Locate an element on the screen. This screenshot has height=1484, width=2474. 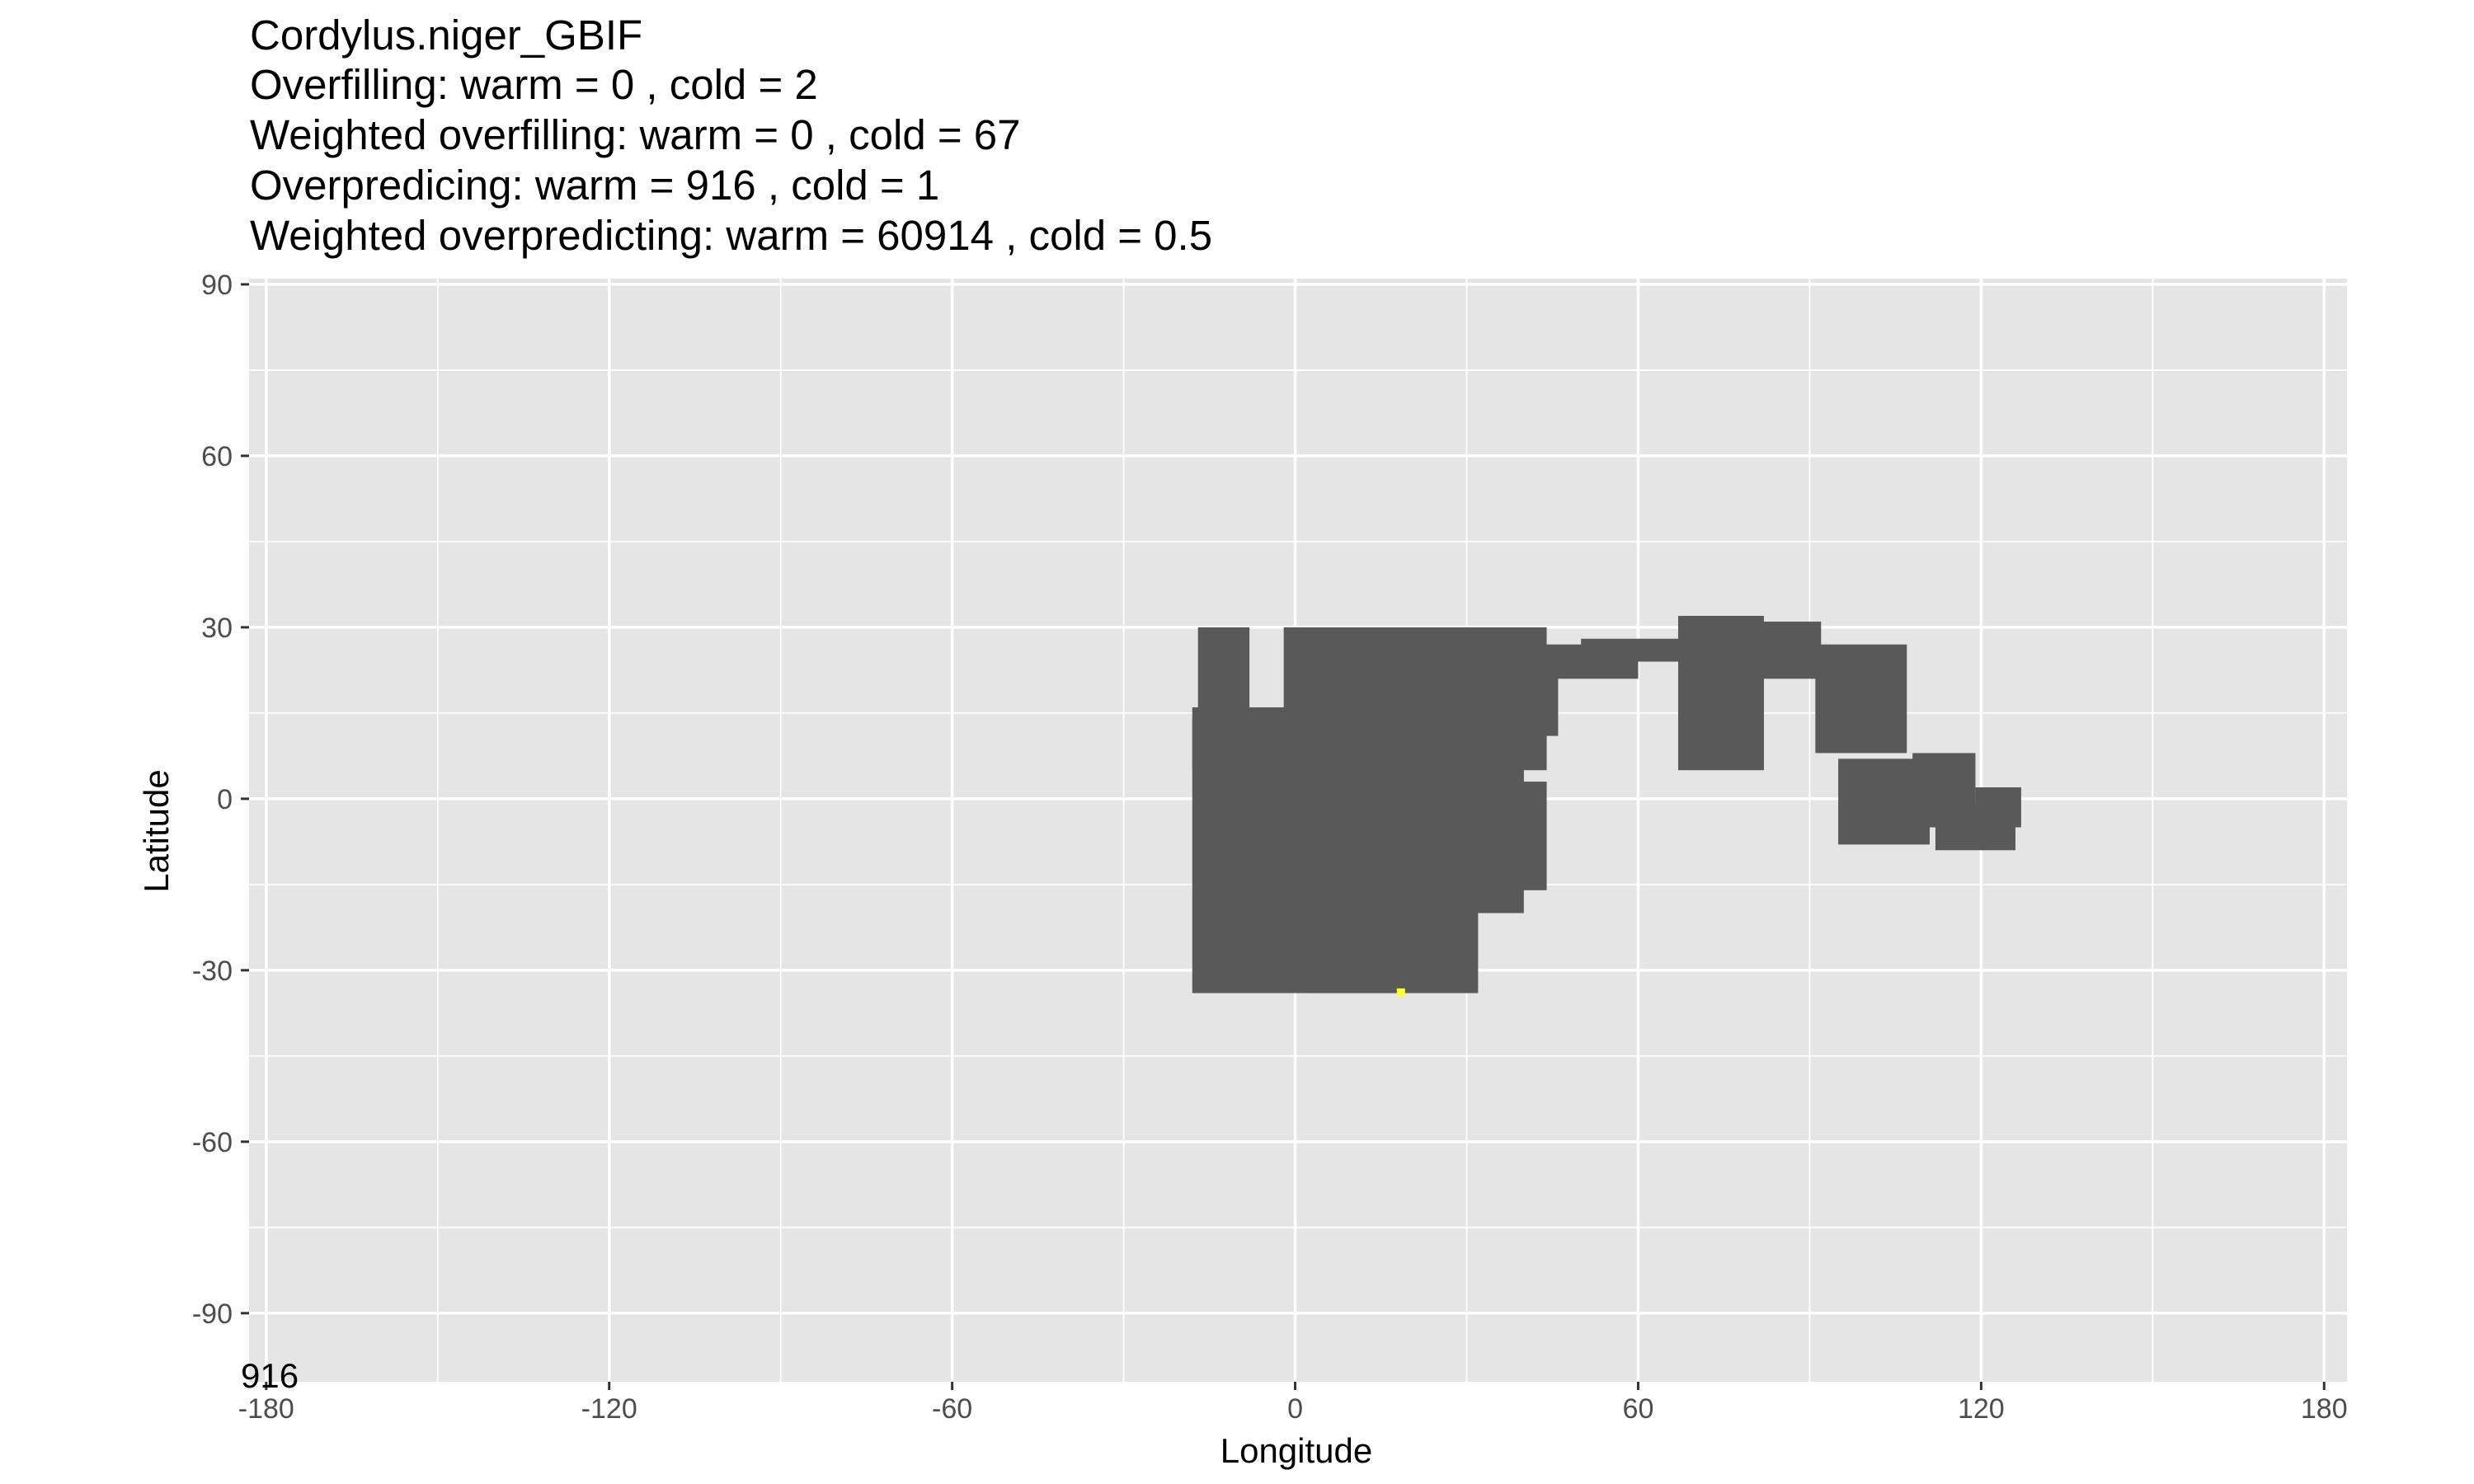
y-tick-label: -90 is located at coordinates (212, 1314).